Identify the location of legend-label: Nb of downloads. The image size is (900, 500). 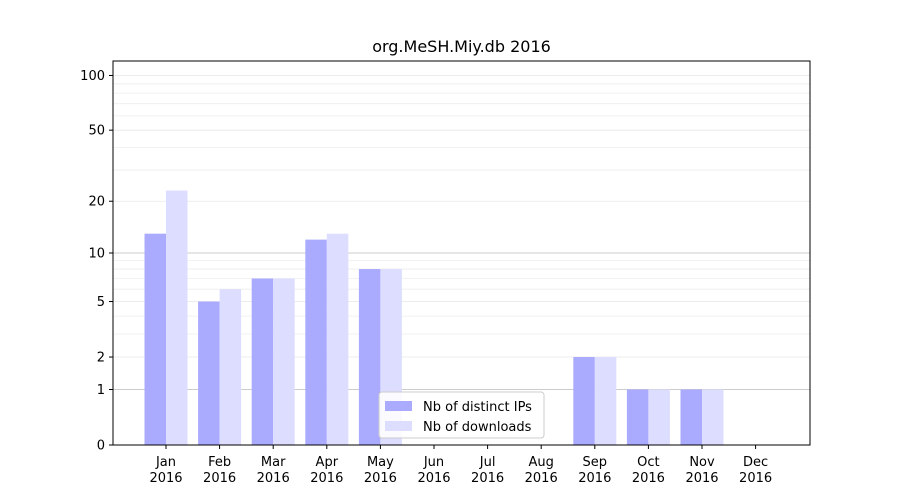
(477, 427).